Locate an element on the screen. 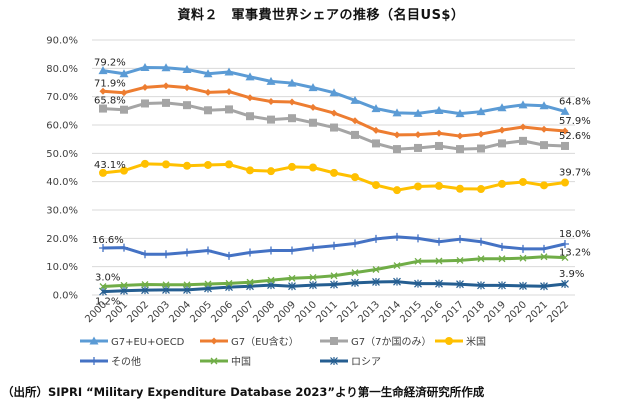  legend-item: 米国 is located at coordinates (460, 341).